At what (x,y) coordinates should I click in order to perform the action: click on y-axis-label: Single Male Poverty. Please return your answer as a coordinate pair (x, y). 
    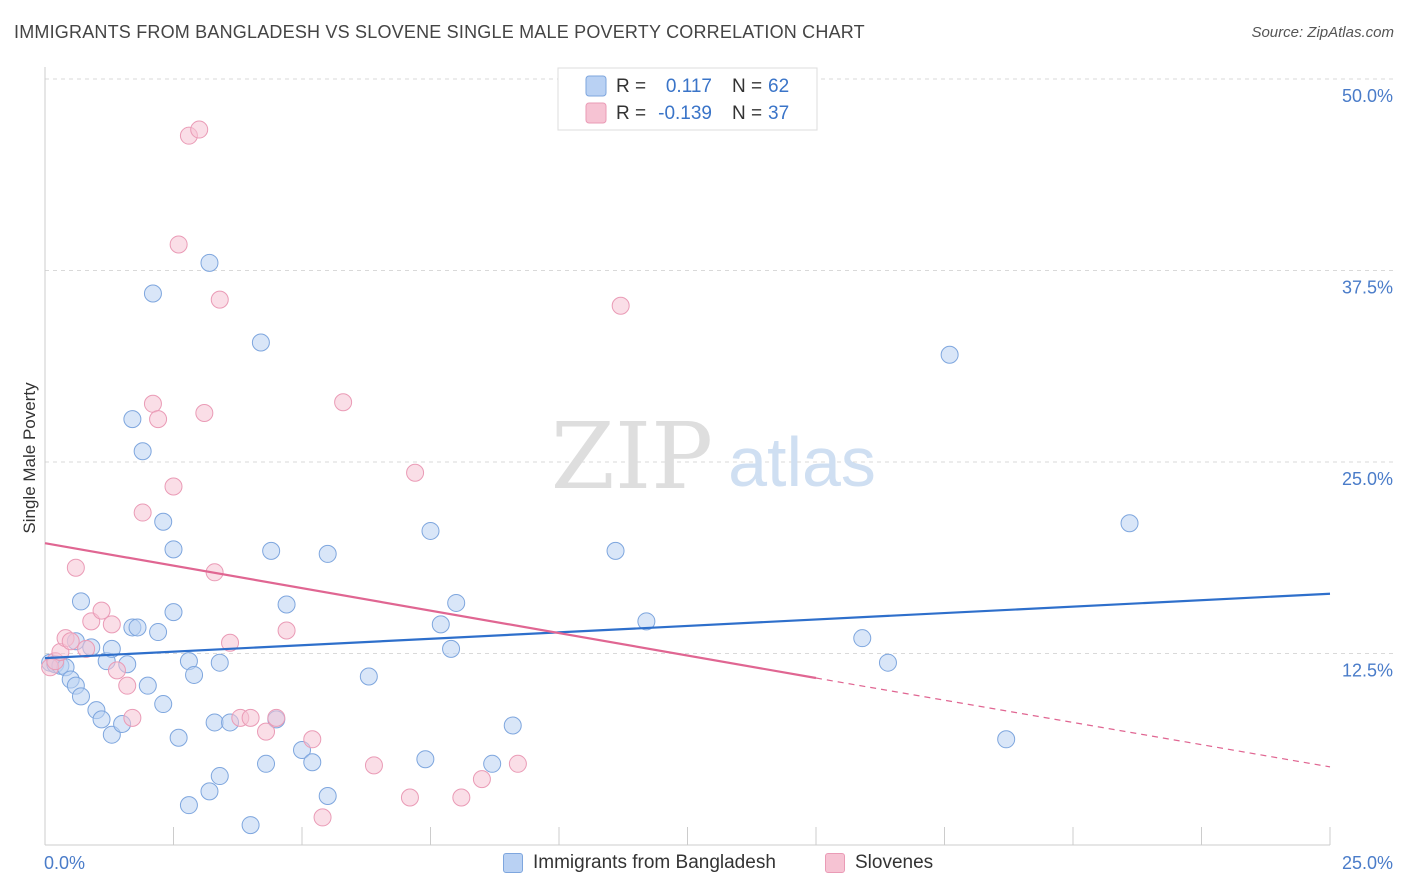
    Looking at the image, I should click on (29, 458).